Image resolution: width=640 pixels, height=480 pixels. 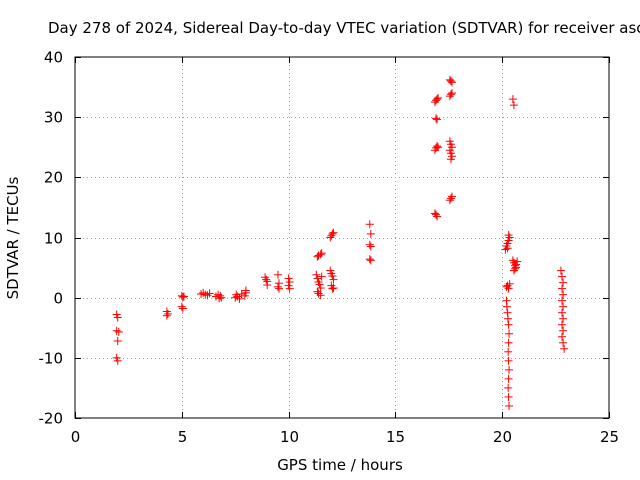 I want to click on y-tick-label: 20, so click(x=53, y=178).